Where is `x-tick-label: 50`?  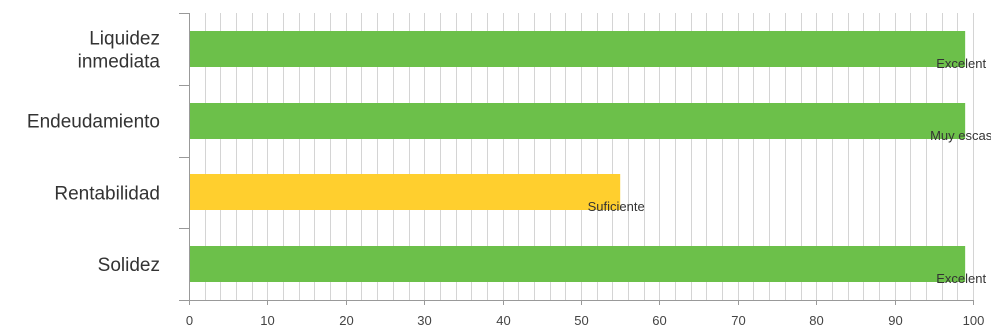 x-tick-label: 50 is located at coordinates (581, 320).